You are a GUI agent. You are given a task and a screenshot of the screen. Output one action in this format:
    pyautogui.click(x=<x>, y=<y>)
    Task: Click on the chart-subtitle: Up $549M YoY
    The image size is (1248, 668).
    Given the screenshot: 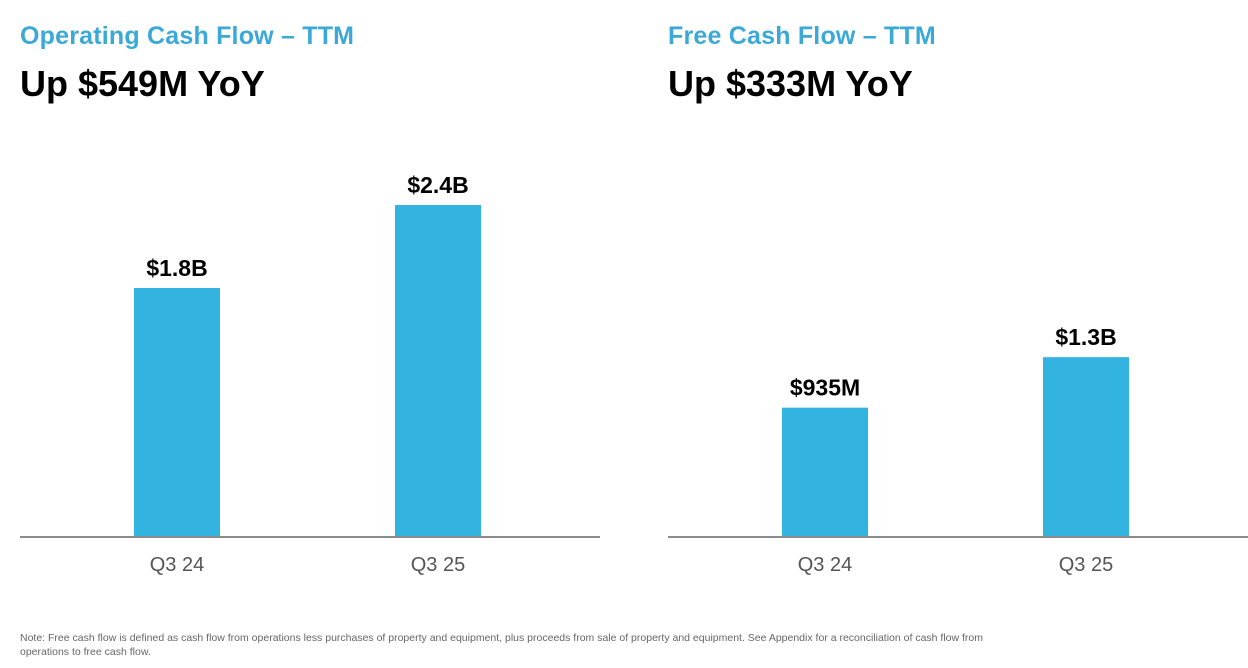 What is the action you would take?
    pyautogui.click(x=142, y=83)
    